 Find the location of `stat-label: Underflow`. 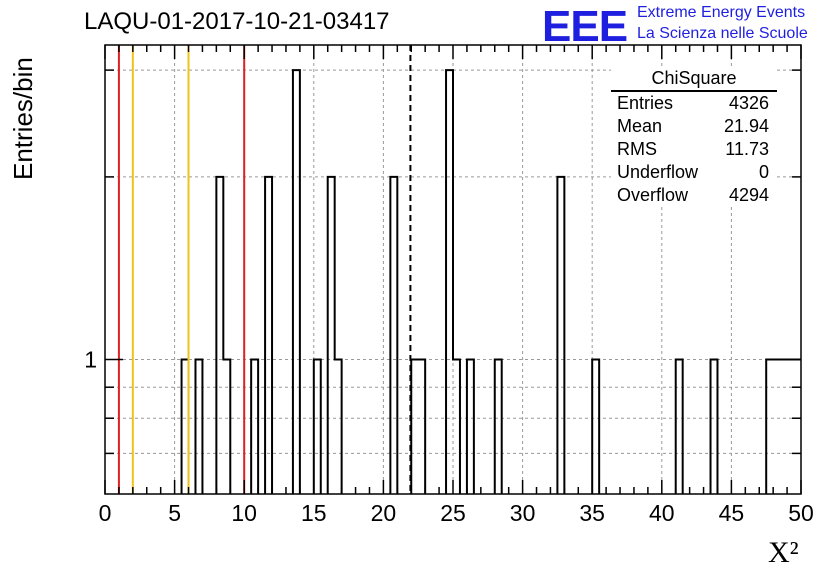

stat-label: Underflow is located at coordinates (658, 172).